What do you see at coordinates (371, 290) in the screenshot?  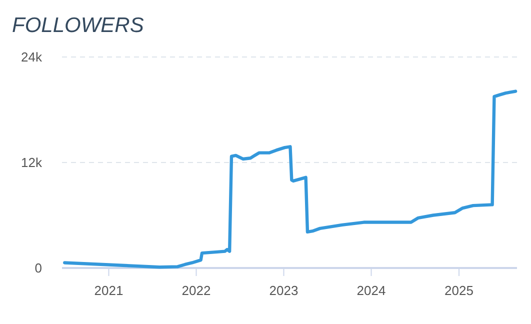 I see `x-tick-label: 2024` at bounding box center [371, 290].